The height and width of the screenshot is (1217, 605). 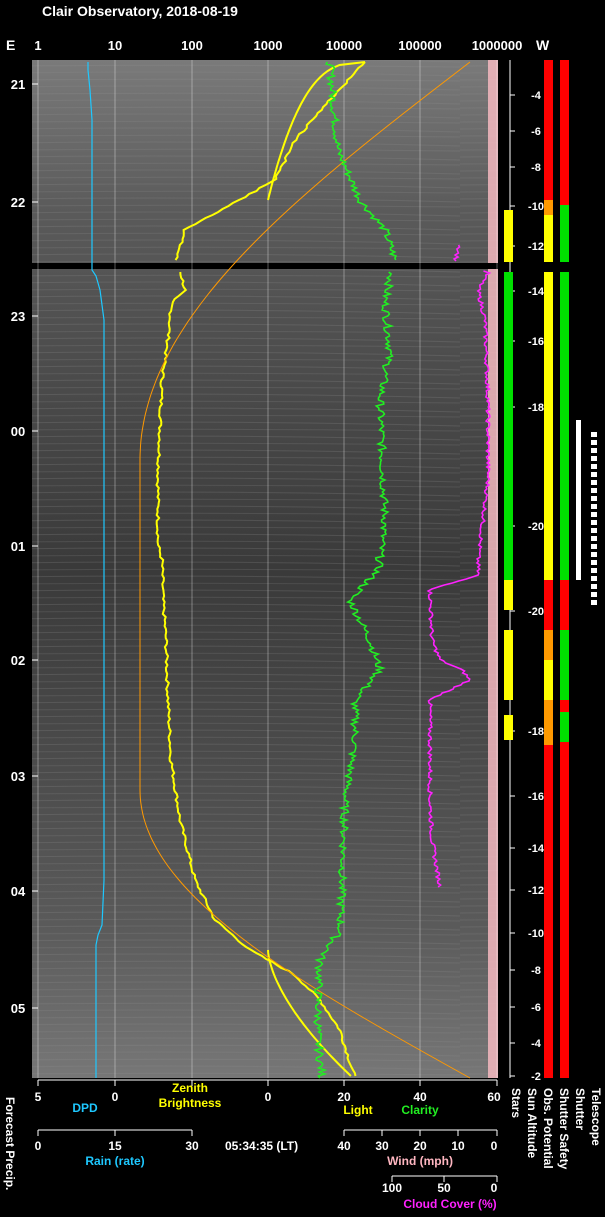 I want to click on status-label: Shutter, so click(x=580, y=1109).